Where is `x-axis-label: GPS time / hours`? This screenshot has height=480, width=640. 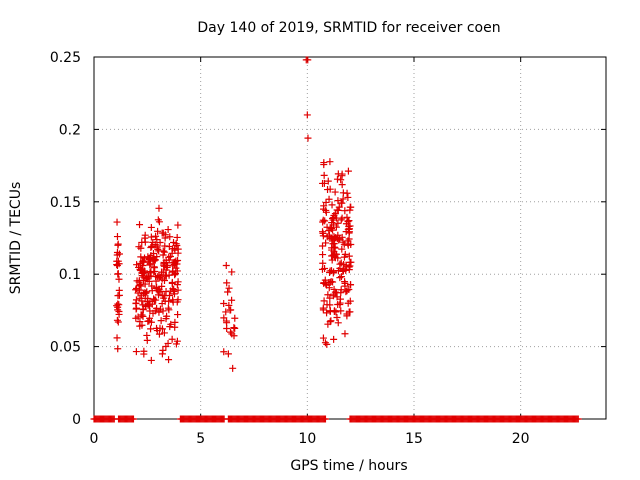 x-axis-label: GPS time / hours is located at coordinates (348, 466).